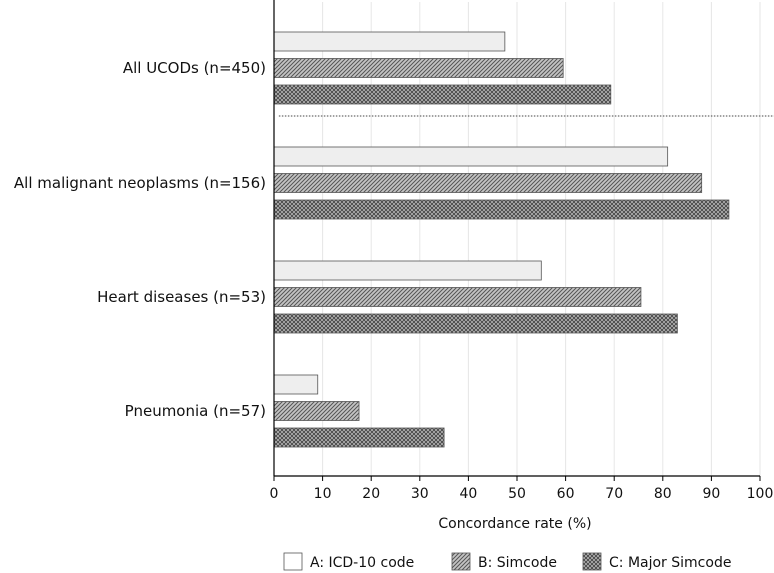  What do you see at coordinates (371, 494) in the screenshot?
I see `x-tick-label-20: 20` at bounding box center [371, 494].